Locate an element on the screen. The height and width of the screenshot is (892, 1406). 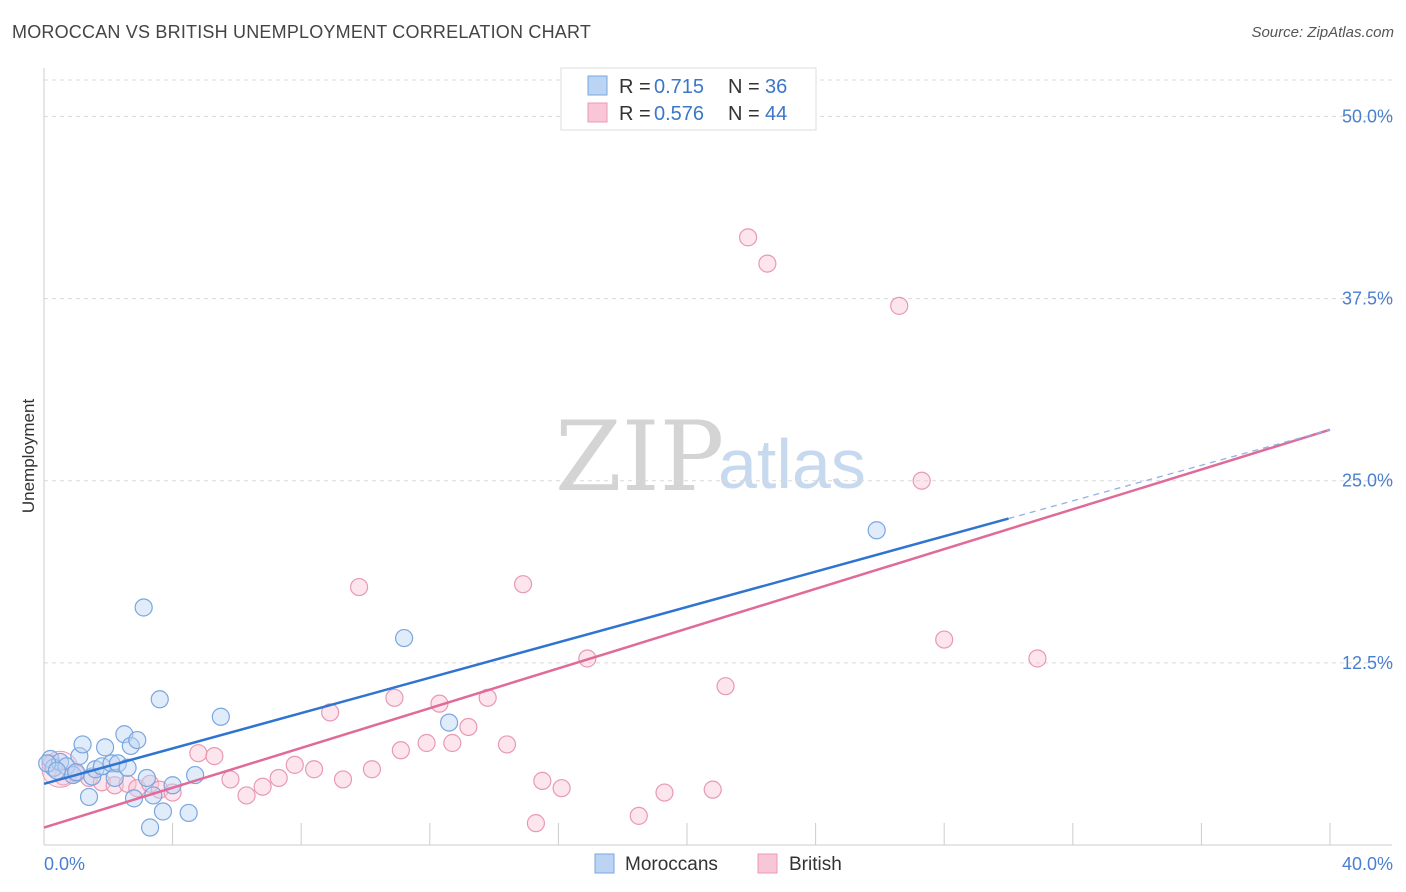
y-axis-label: Unemployment is located at coordinates (28, 456).